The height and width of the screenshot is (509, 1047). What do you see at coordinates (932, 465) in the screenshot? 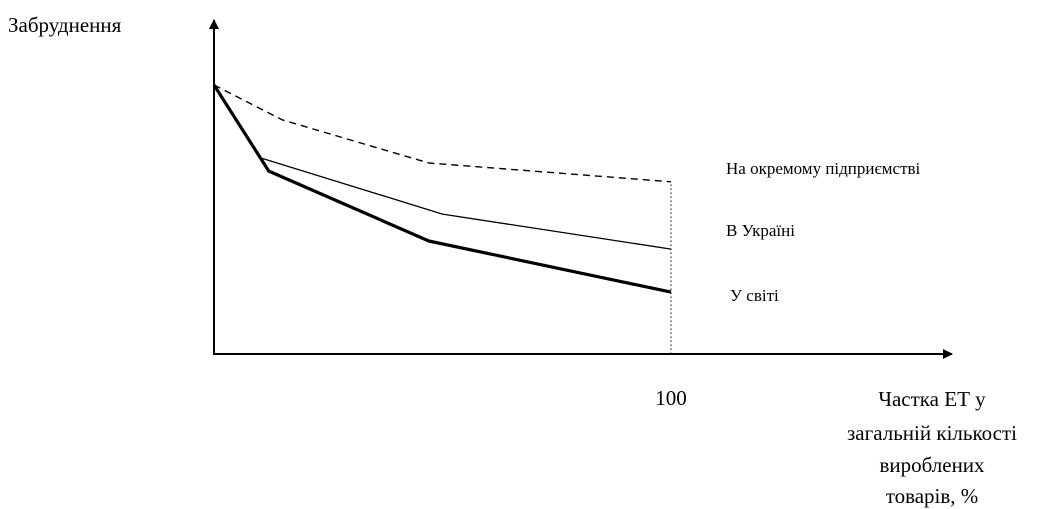
I see `x-axis-label-line-3: вироблених` at bounding box center [932, 465].